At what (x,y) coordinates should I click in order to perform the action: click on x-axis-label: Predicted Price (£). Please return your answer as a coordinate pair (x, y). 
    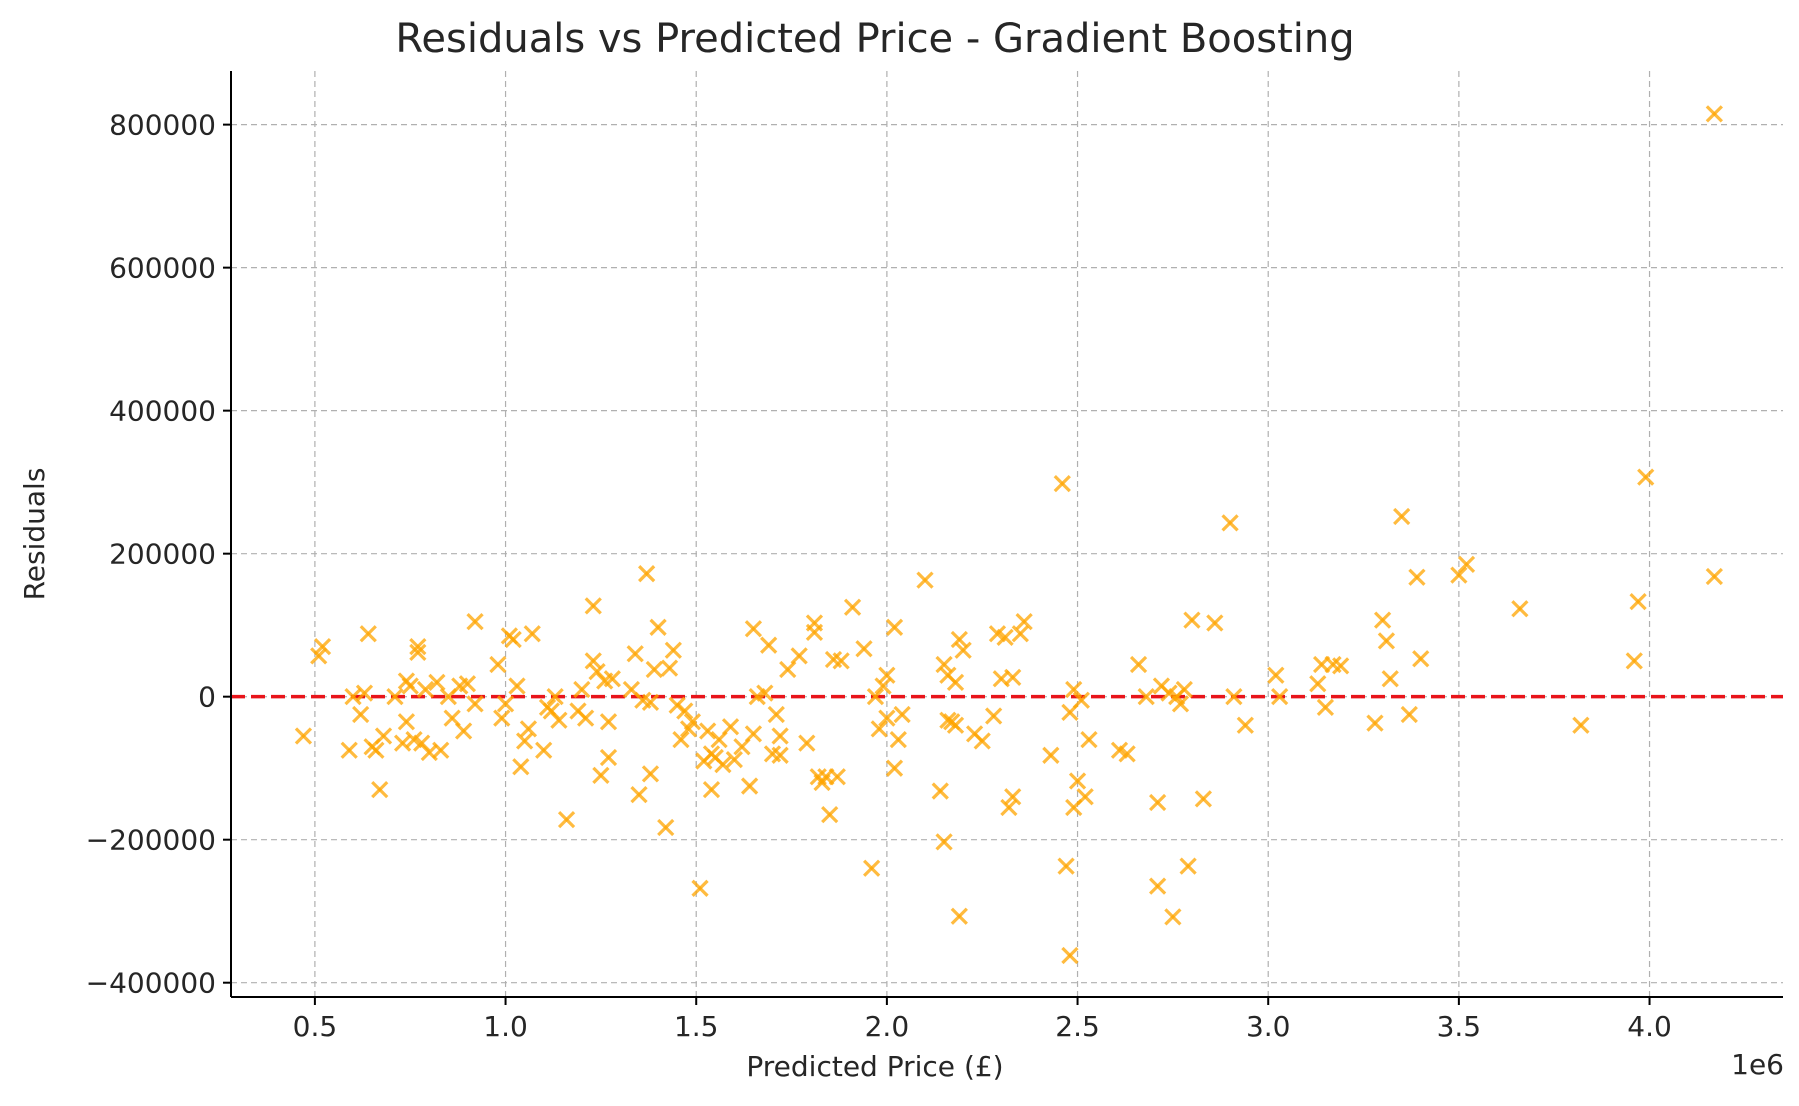
    Looking at the image, I should click on (874, 1066).